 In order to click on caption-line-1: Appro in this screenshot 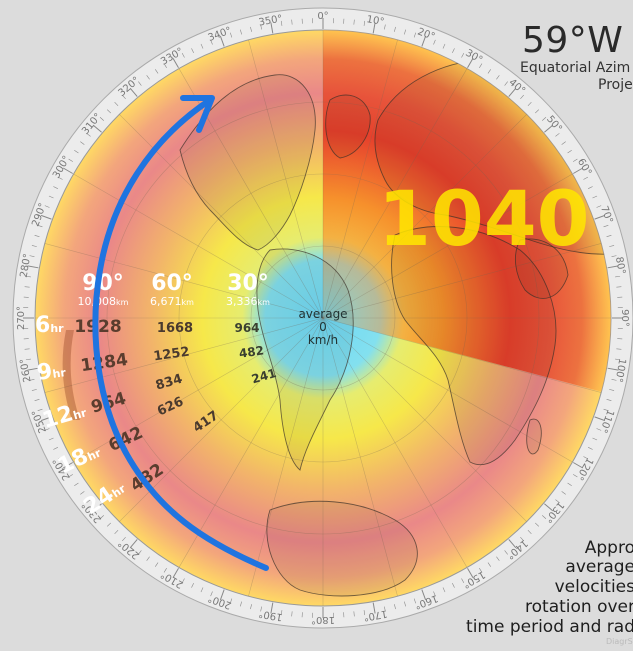, I will do `click(608, 548)`.